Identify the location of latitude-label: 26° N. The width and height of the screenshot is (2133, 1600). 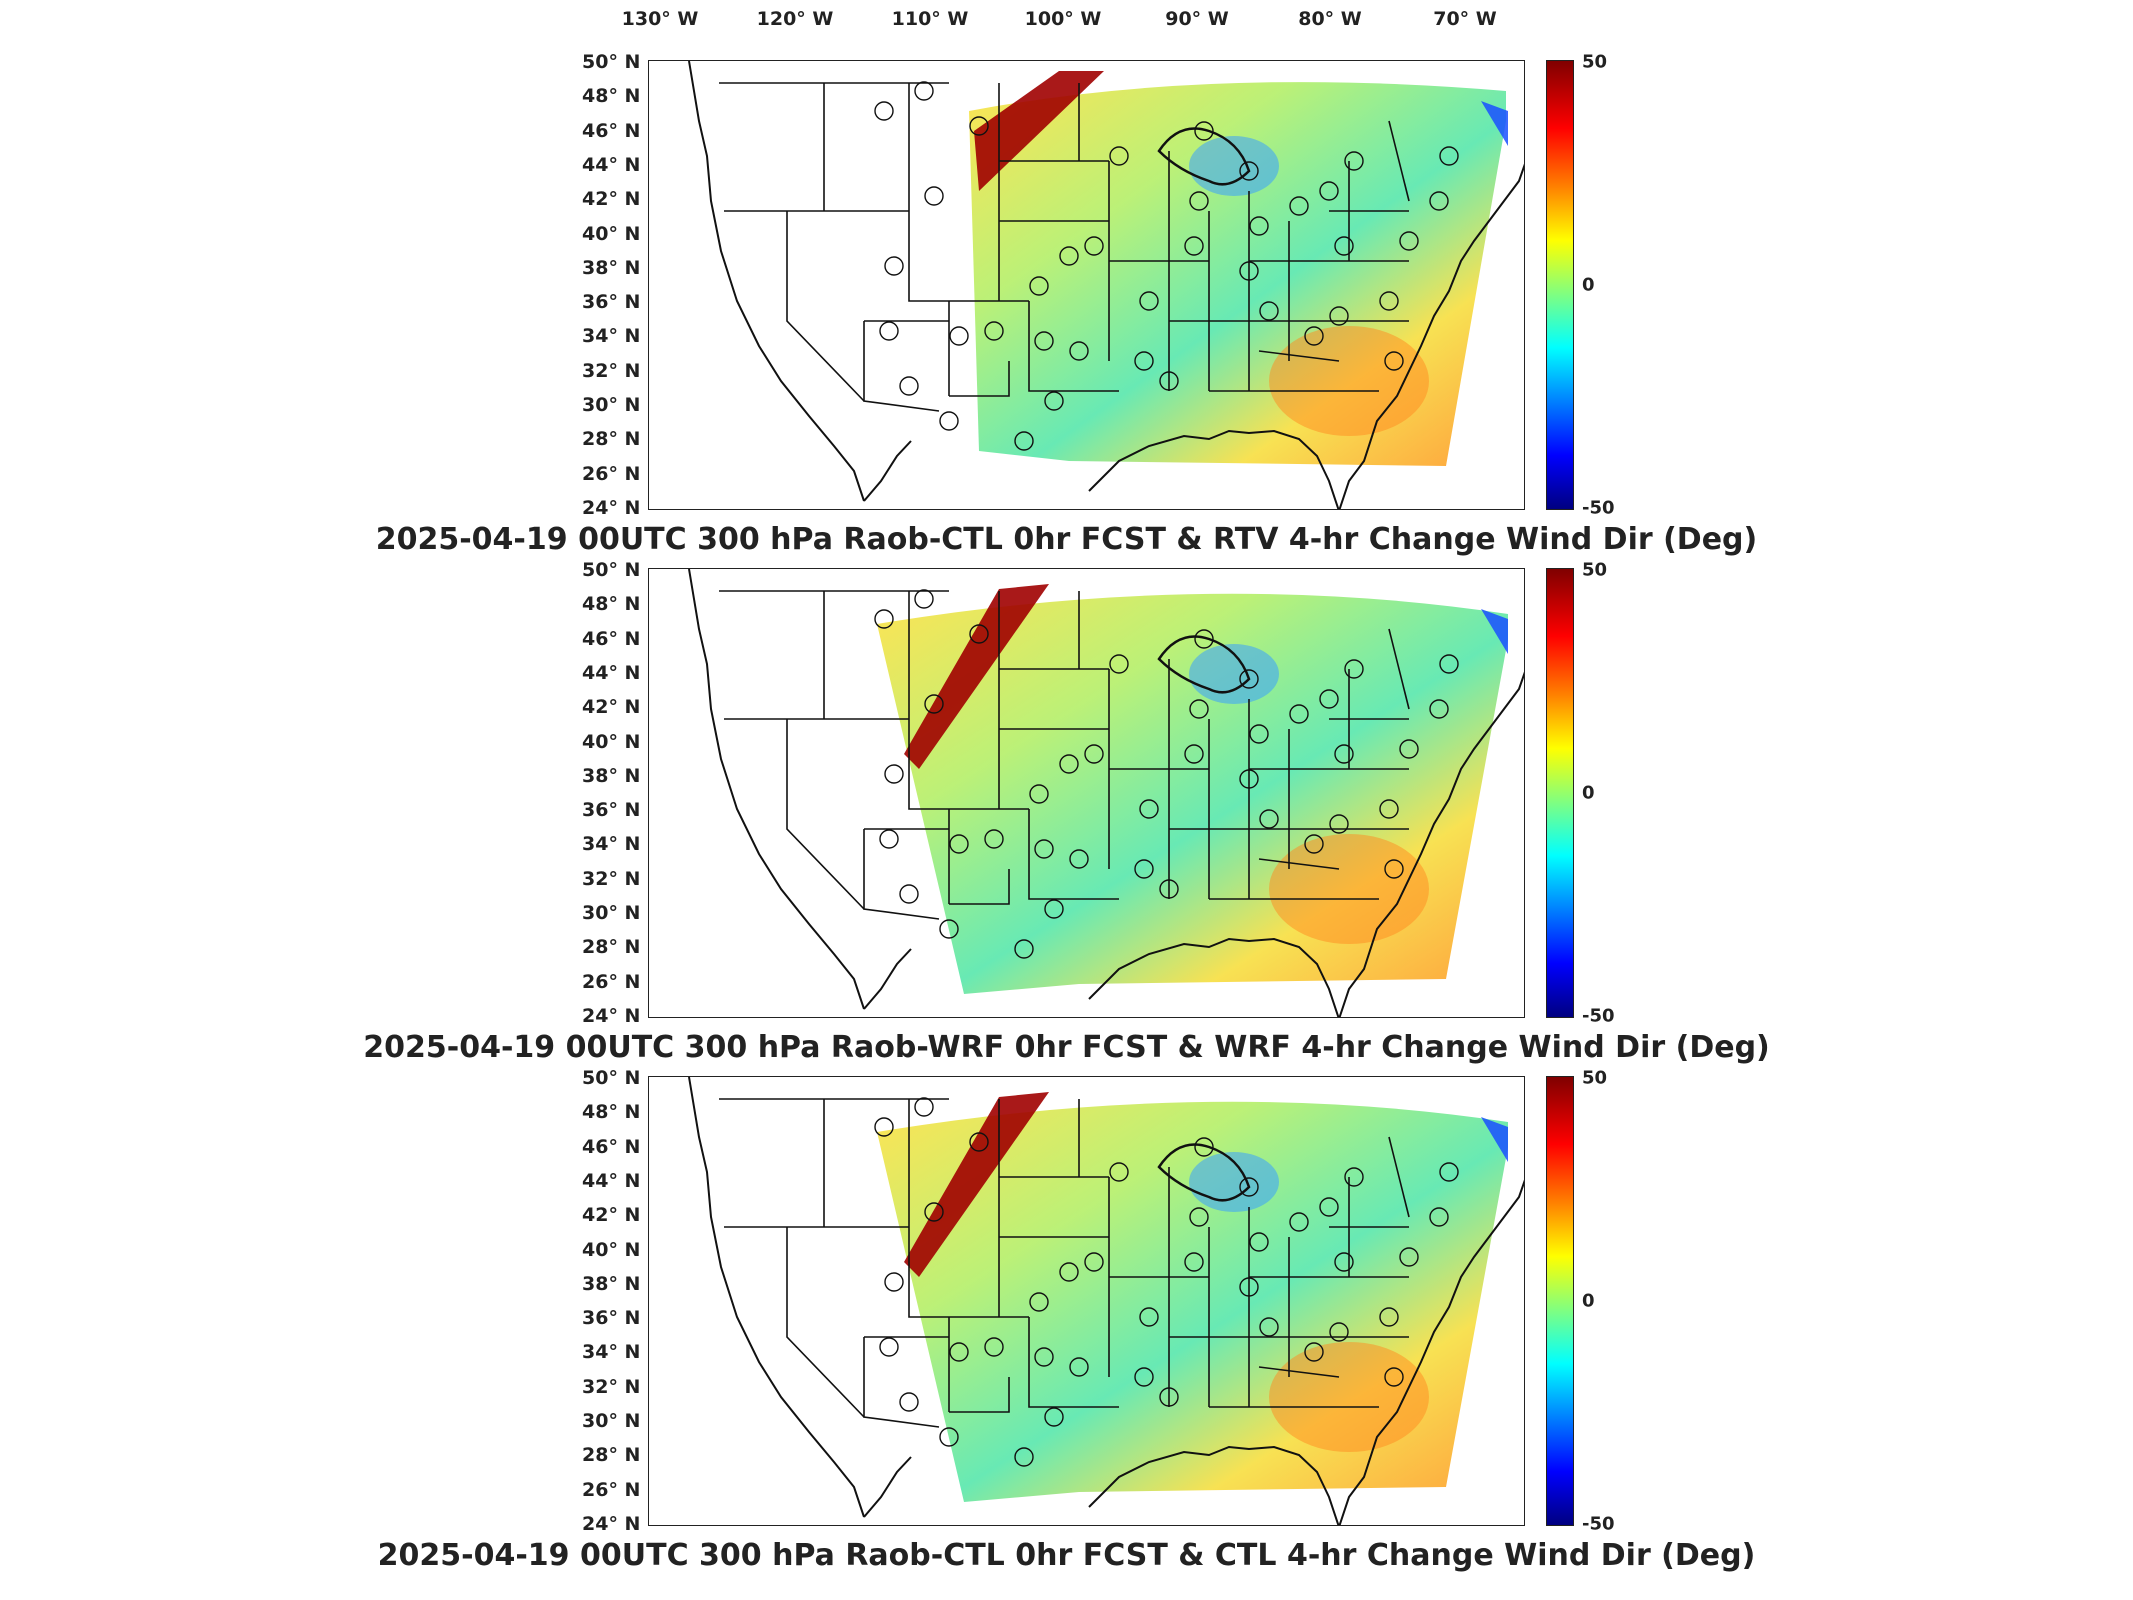
(611, 1489).